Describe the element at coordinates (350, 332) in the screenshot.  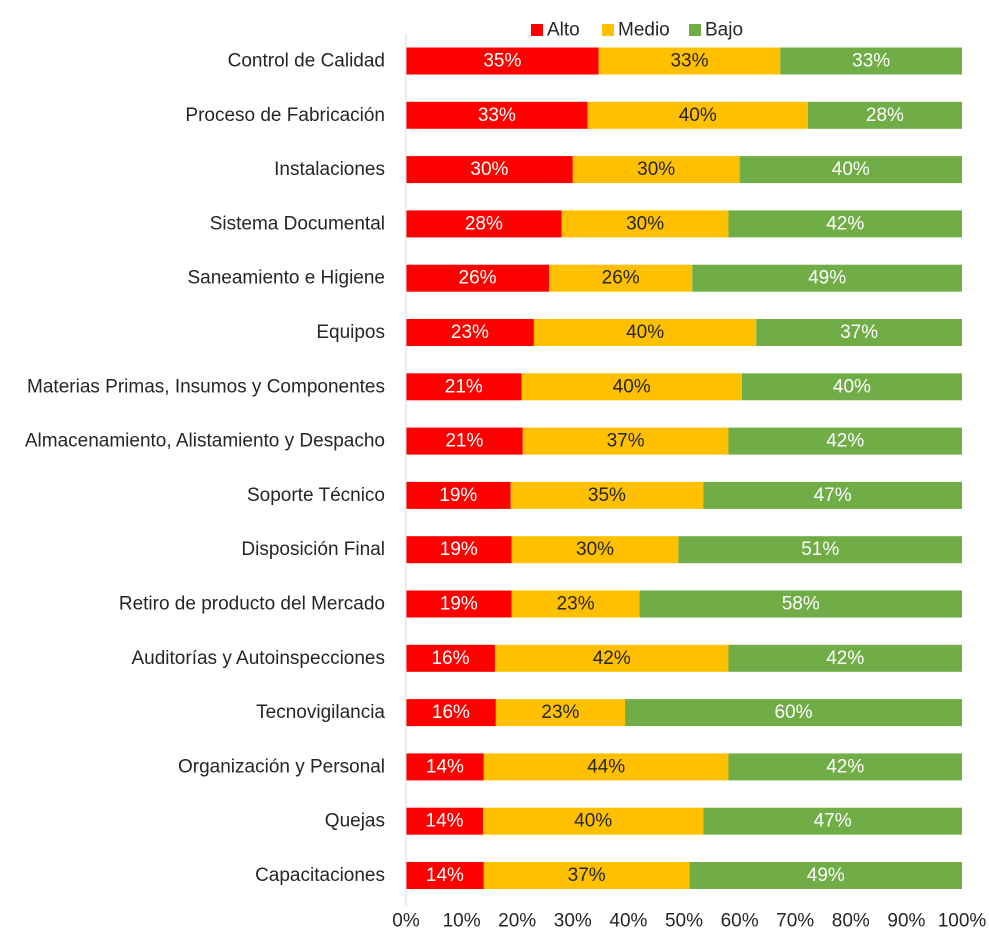
I see `category-label: Equipos` at that location.